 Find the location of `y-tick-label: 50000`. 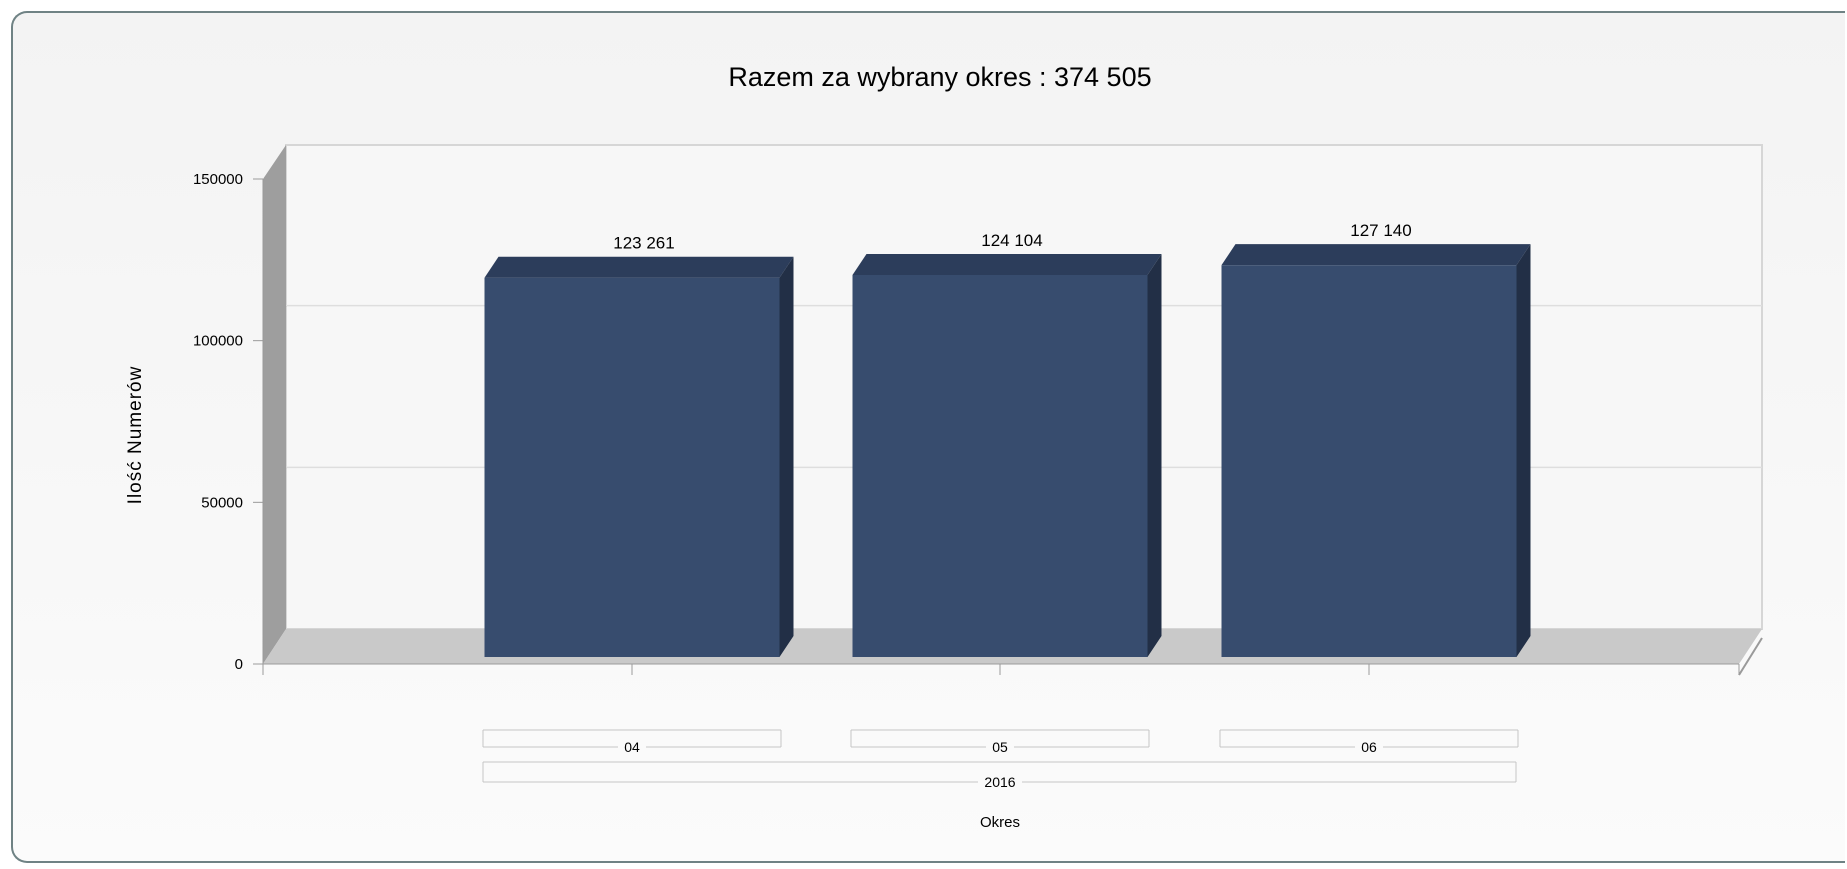

y-tick-label: 50000 is located at coordinates (222, 502).